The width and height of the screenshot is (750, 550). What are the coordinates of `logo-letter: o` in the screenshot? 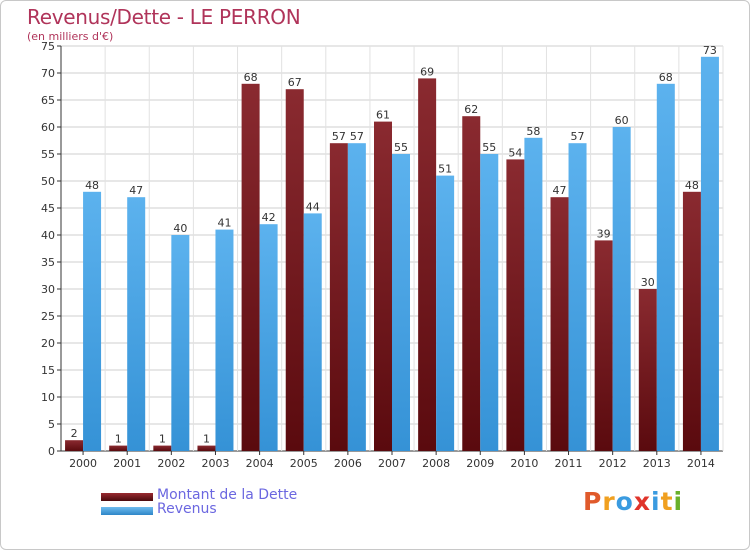 It's located at (624, 501).